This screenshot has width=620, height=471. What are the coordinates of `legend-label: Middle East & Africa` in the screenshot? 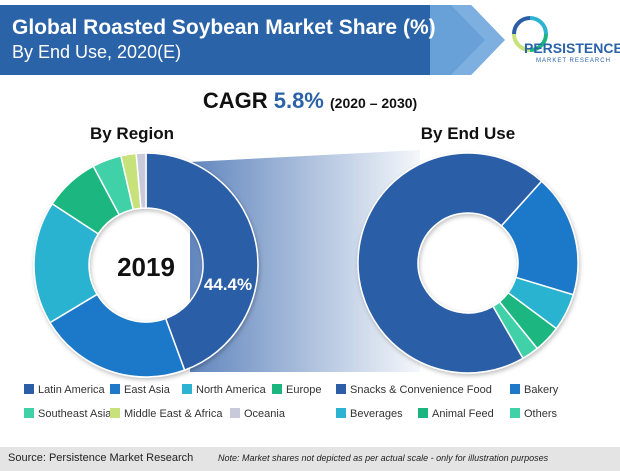 It's located at (173, 414).